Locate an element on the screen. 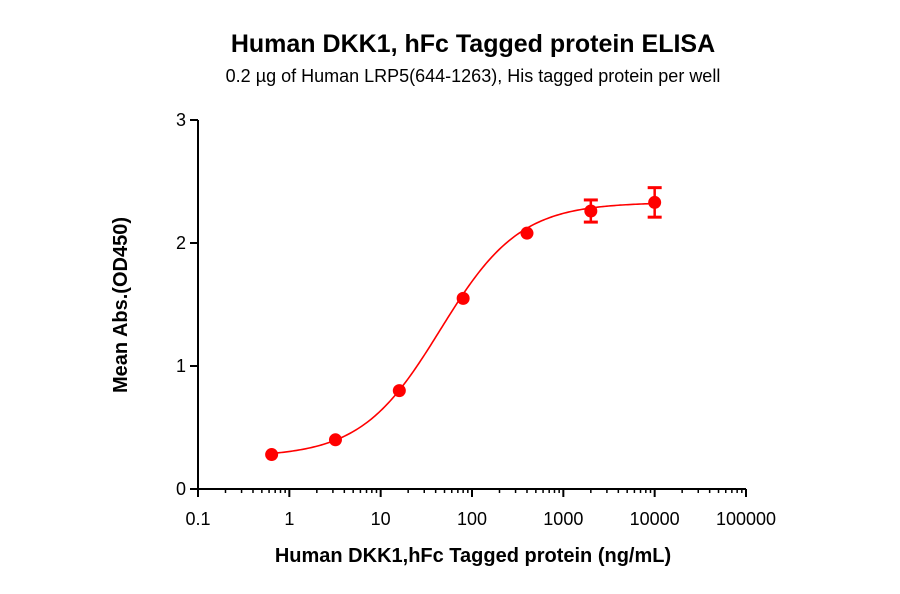 The width and height of the screenshot is (900, 594). x-axis-ticks: 0.1 1 10 100 1000 10000 100000 is located at coordinates (480, 509).